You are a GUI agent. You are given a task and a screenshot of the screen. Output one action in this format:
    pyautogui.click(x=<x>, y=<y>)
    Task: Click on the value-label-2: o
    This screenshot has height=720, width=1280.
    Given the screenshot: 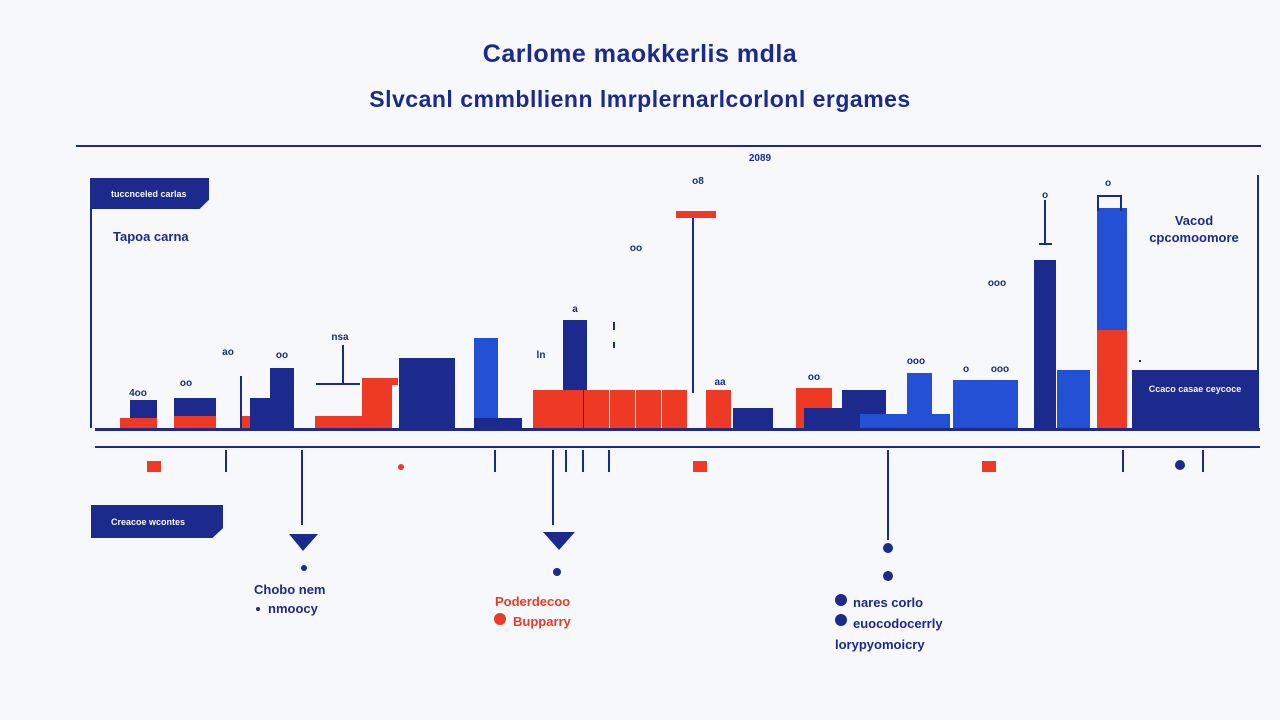 What is the action you would take?
    pyautogui.click(x=1045, y=195)
    